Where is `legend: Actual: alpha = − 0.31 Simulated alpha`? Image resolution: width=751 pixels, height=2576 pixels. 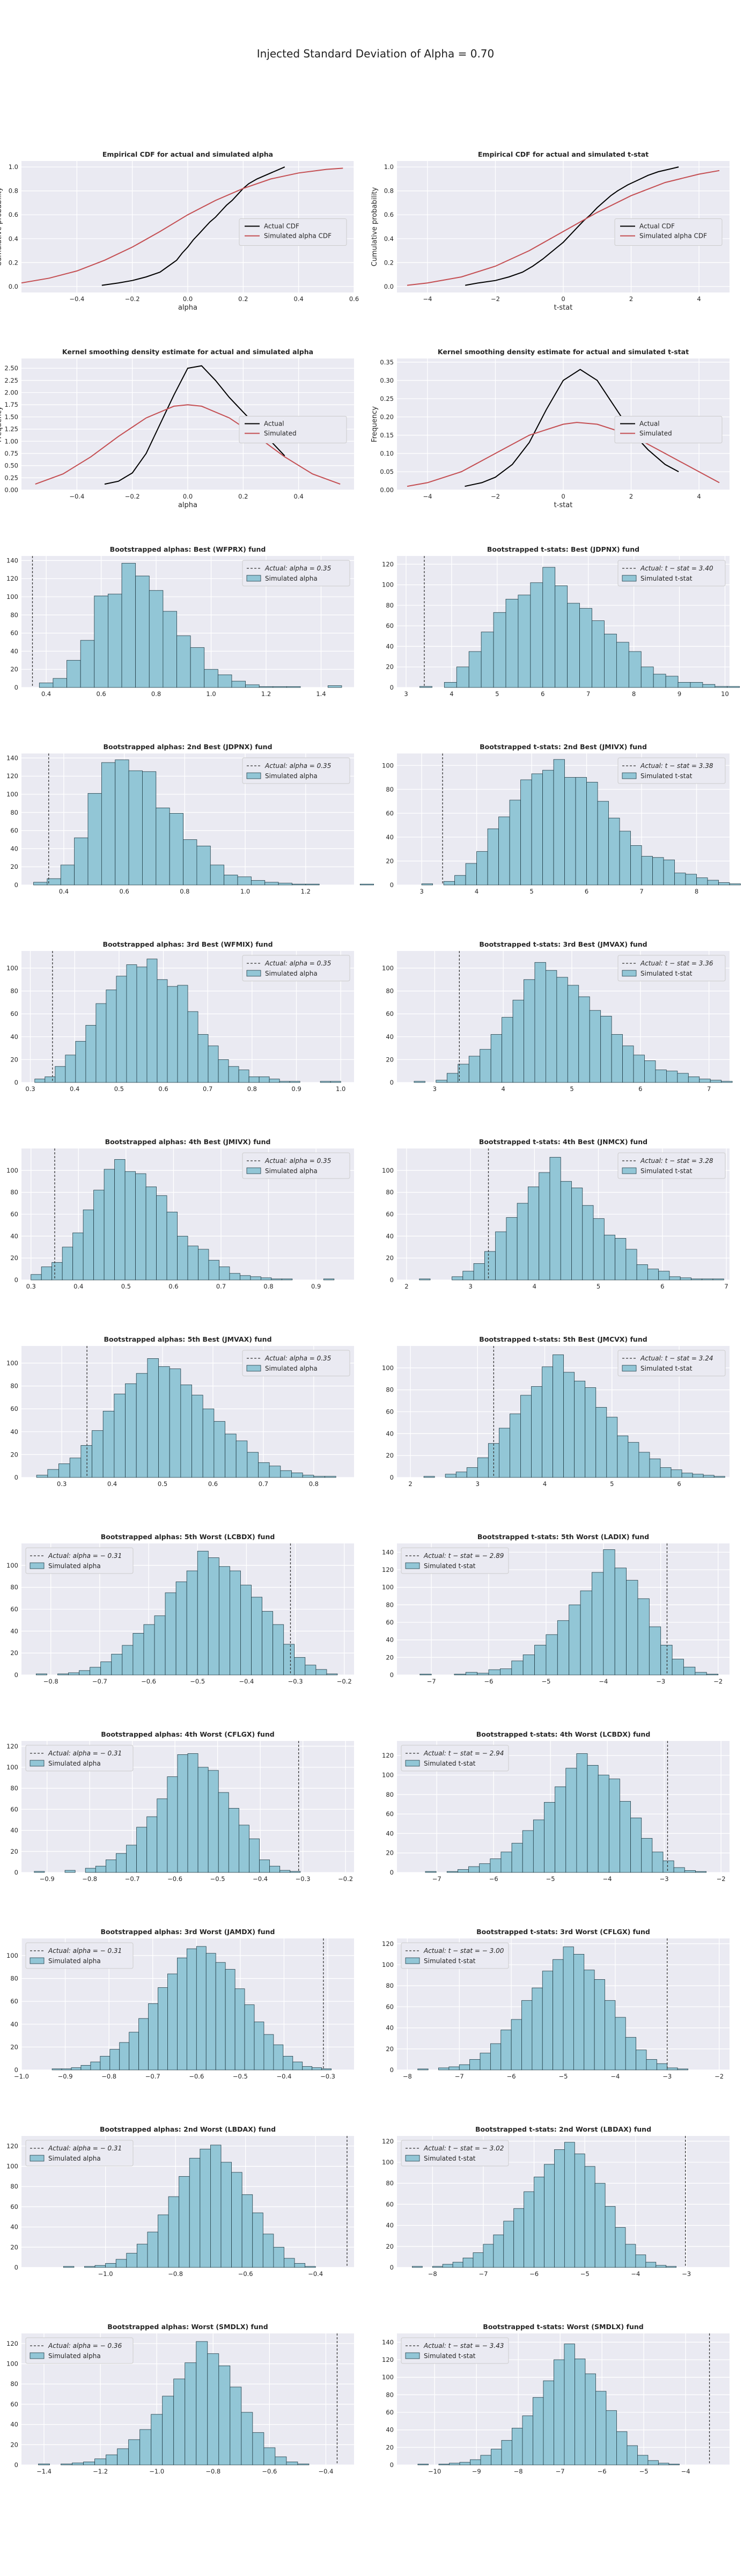 legend: Actual: alpha = − 0.31 Simulated alpha is located at coordinates (79, 1955).